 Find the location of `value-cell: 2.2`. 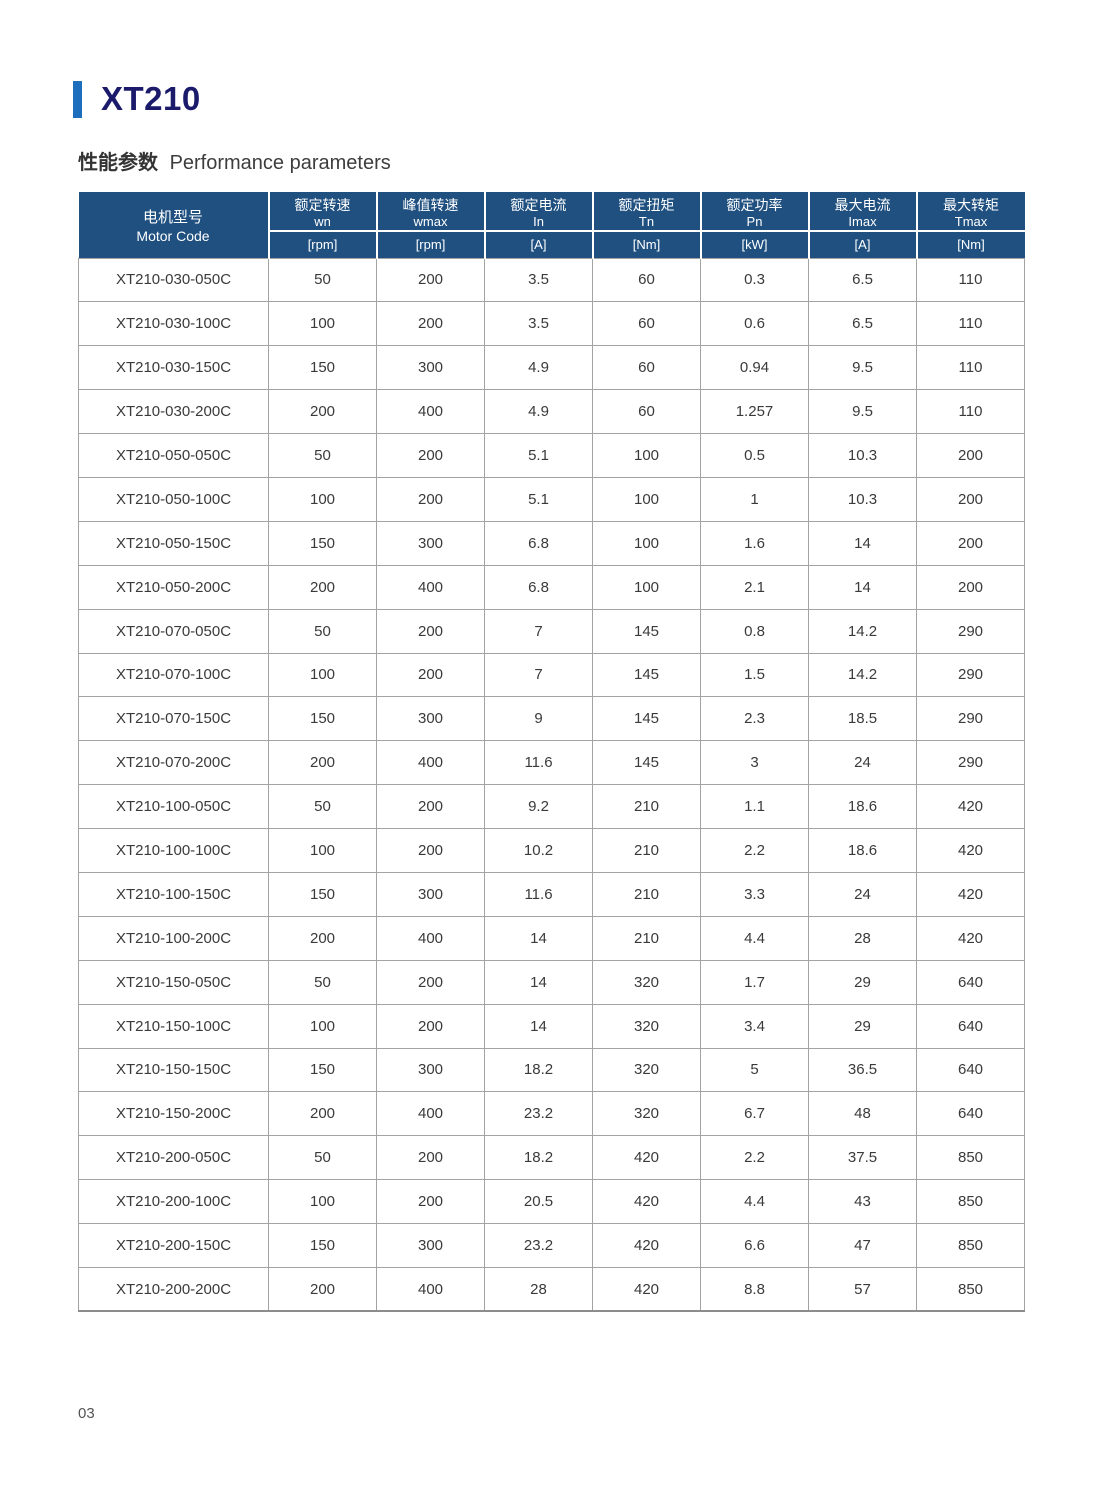

value-cell: 2.2 is located at coordinates (754, 1158).